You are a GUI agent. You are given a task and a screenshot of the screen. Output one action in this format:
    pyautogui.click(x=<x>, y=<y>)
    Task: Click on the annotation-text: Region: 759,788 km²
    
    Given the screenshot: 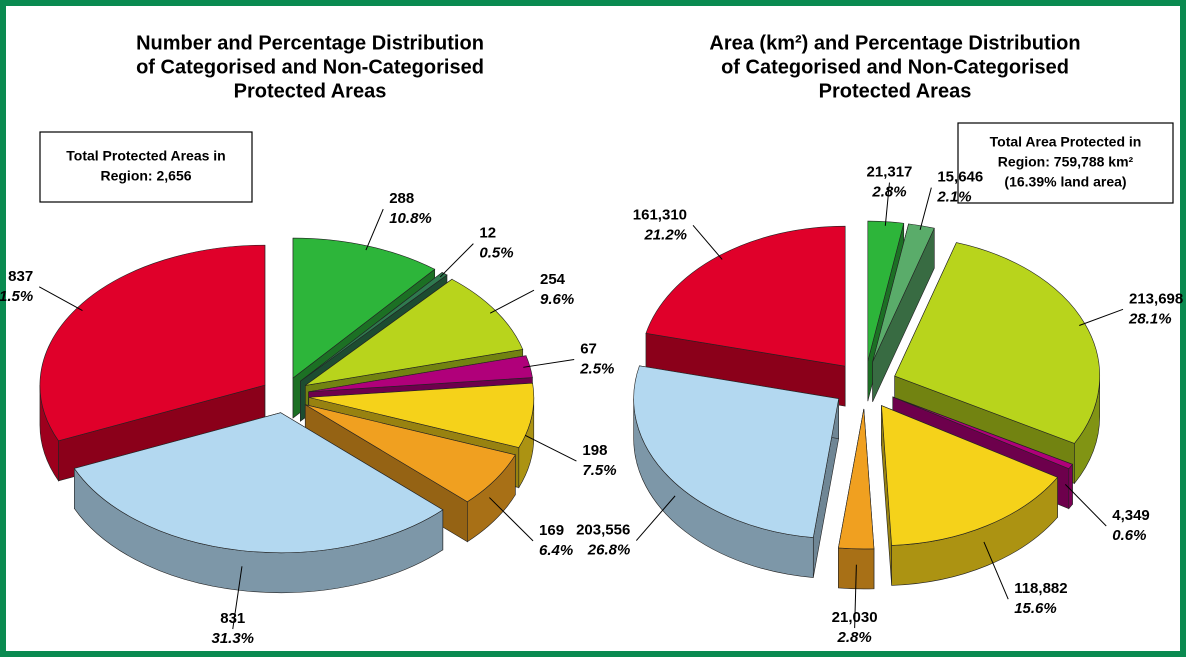 What is the action you would take?
    pyautogui.click(x=1066, y=162)
    